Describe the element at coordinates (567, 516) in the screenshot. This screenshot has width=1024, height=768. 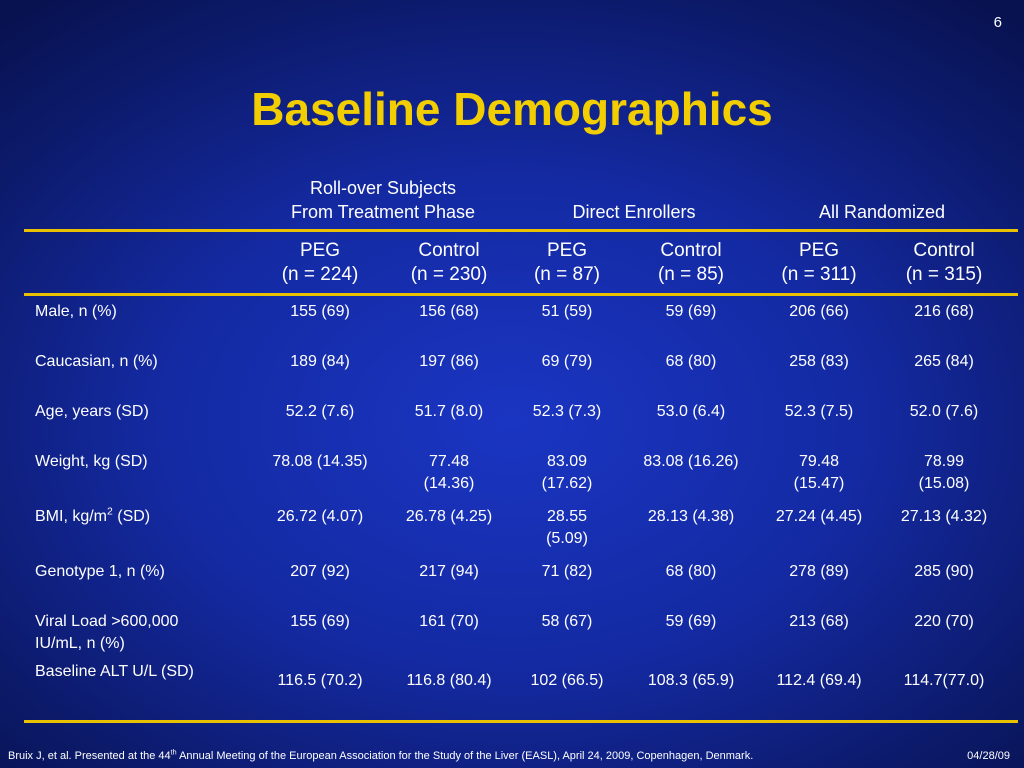
I see `table-cell-line: 28.55` at that location.